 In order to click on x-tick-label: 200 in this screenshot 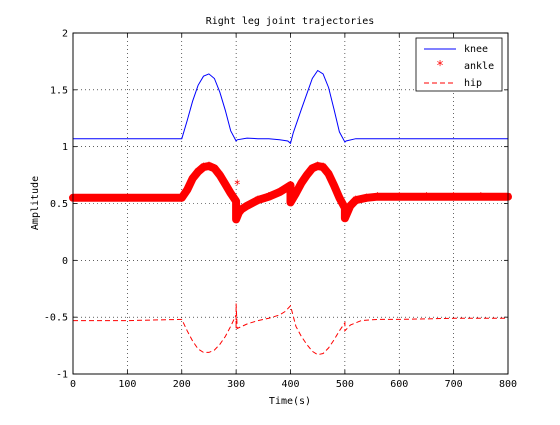, I will do `click(182, 384)`.